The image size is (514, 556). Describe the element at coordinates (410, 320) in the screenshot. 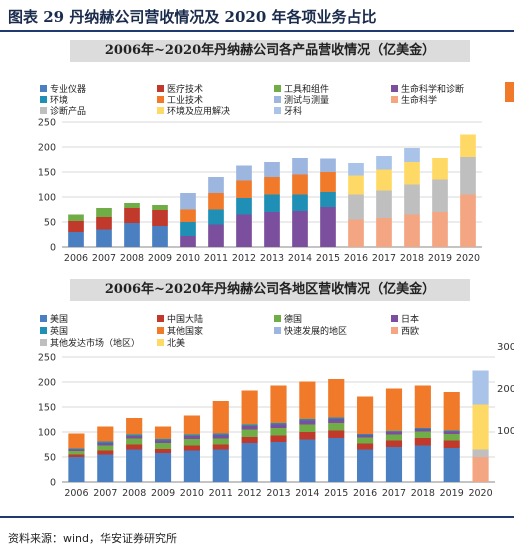

I see `panel2-legend-label: 日本` at that location.